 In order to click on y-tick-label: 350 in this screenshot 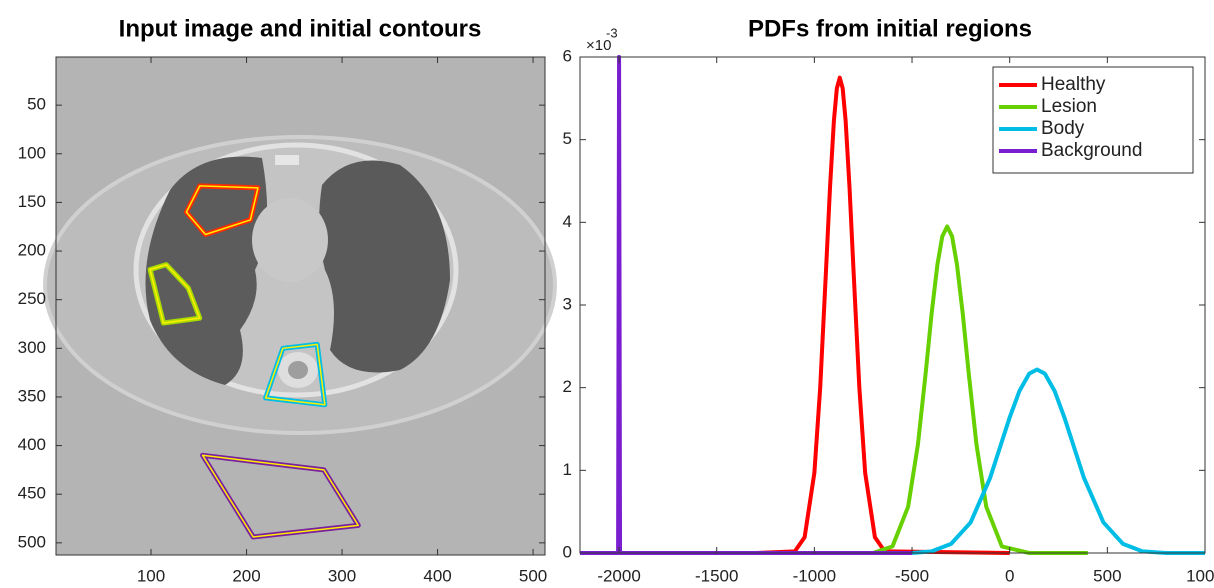, I will do `click(32, 395)`.